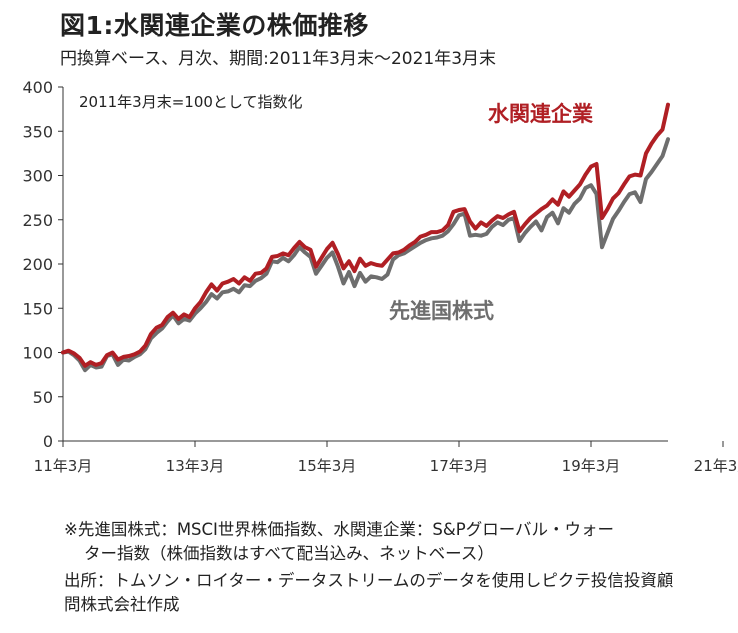  I want to click on x-tick-label: 17年3月, so click(459, 466).